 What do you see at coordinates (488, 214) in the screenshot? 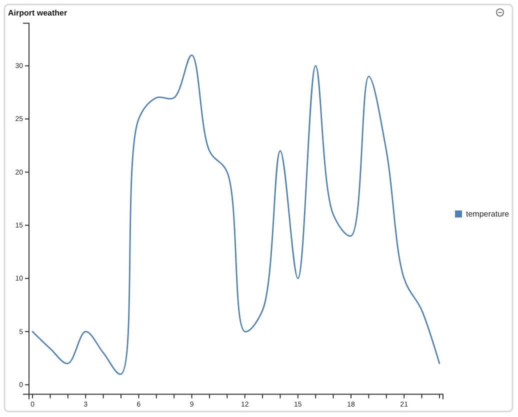
I see `legend-label: temperature` at bounding box center [488, 214].